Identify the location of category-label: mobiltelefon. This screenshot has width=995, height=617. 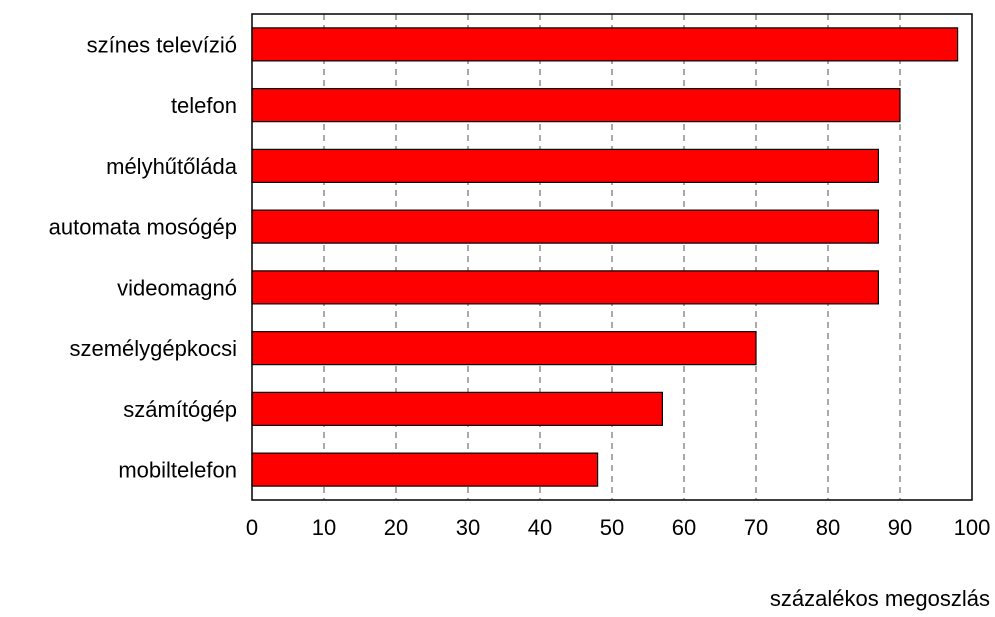
(177, 470).